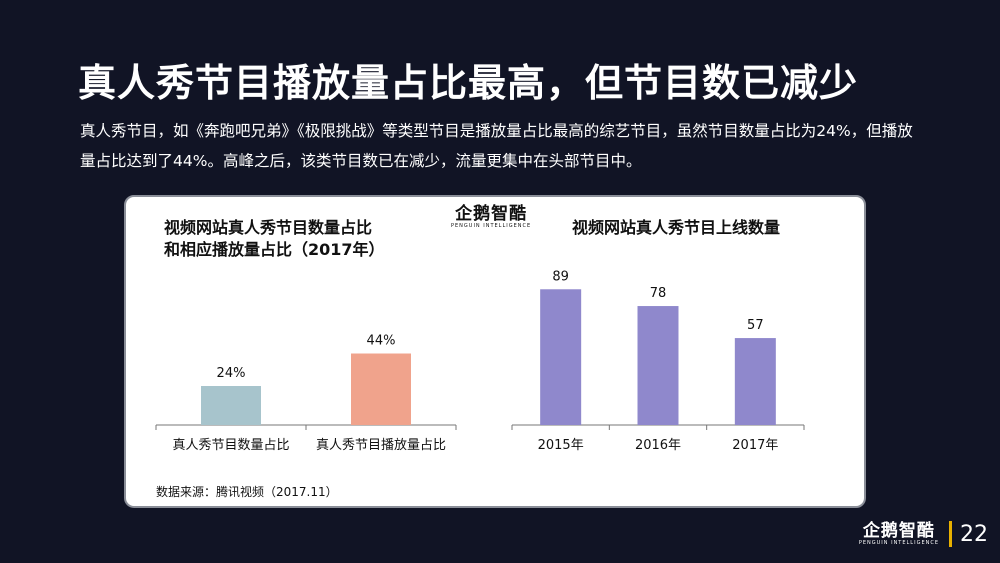 The image size is (1000, 563). Describe the element at coordinates (491, 214) in the screenshot. I see `panel-logo-text: 企鹅智酷` at that location.